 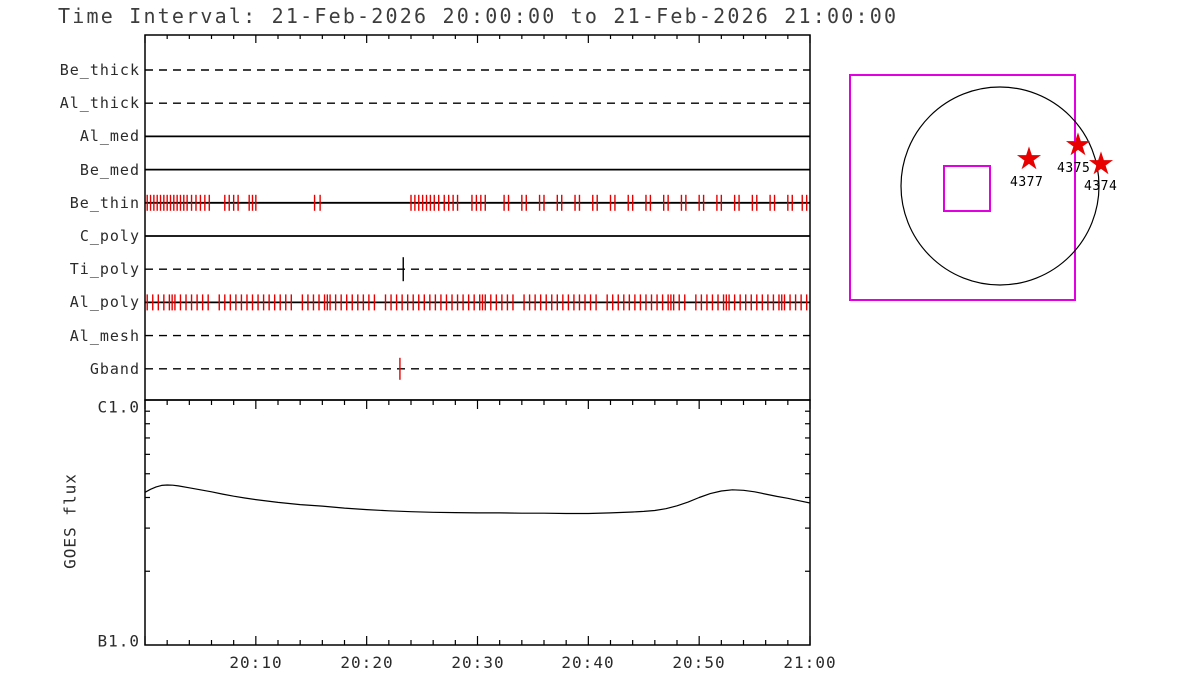 I want to click on x-axis-label-2010: 20:10, so click(x=256, y=662).